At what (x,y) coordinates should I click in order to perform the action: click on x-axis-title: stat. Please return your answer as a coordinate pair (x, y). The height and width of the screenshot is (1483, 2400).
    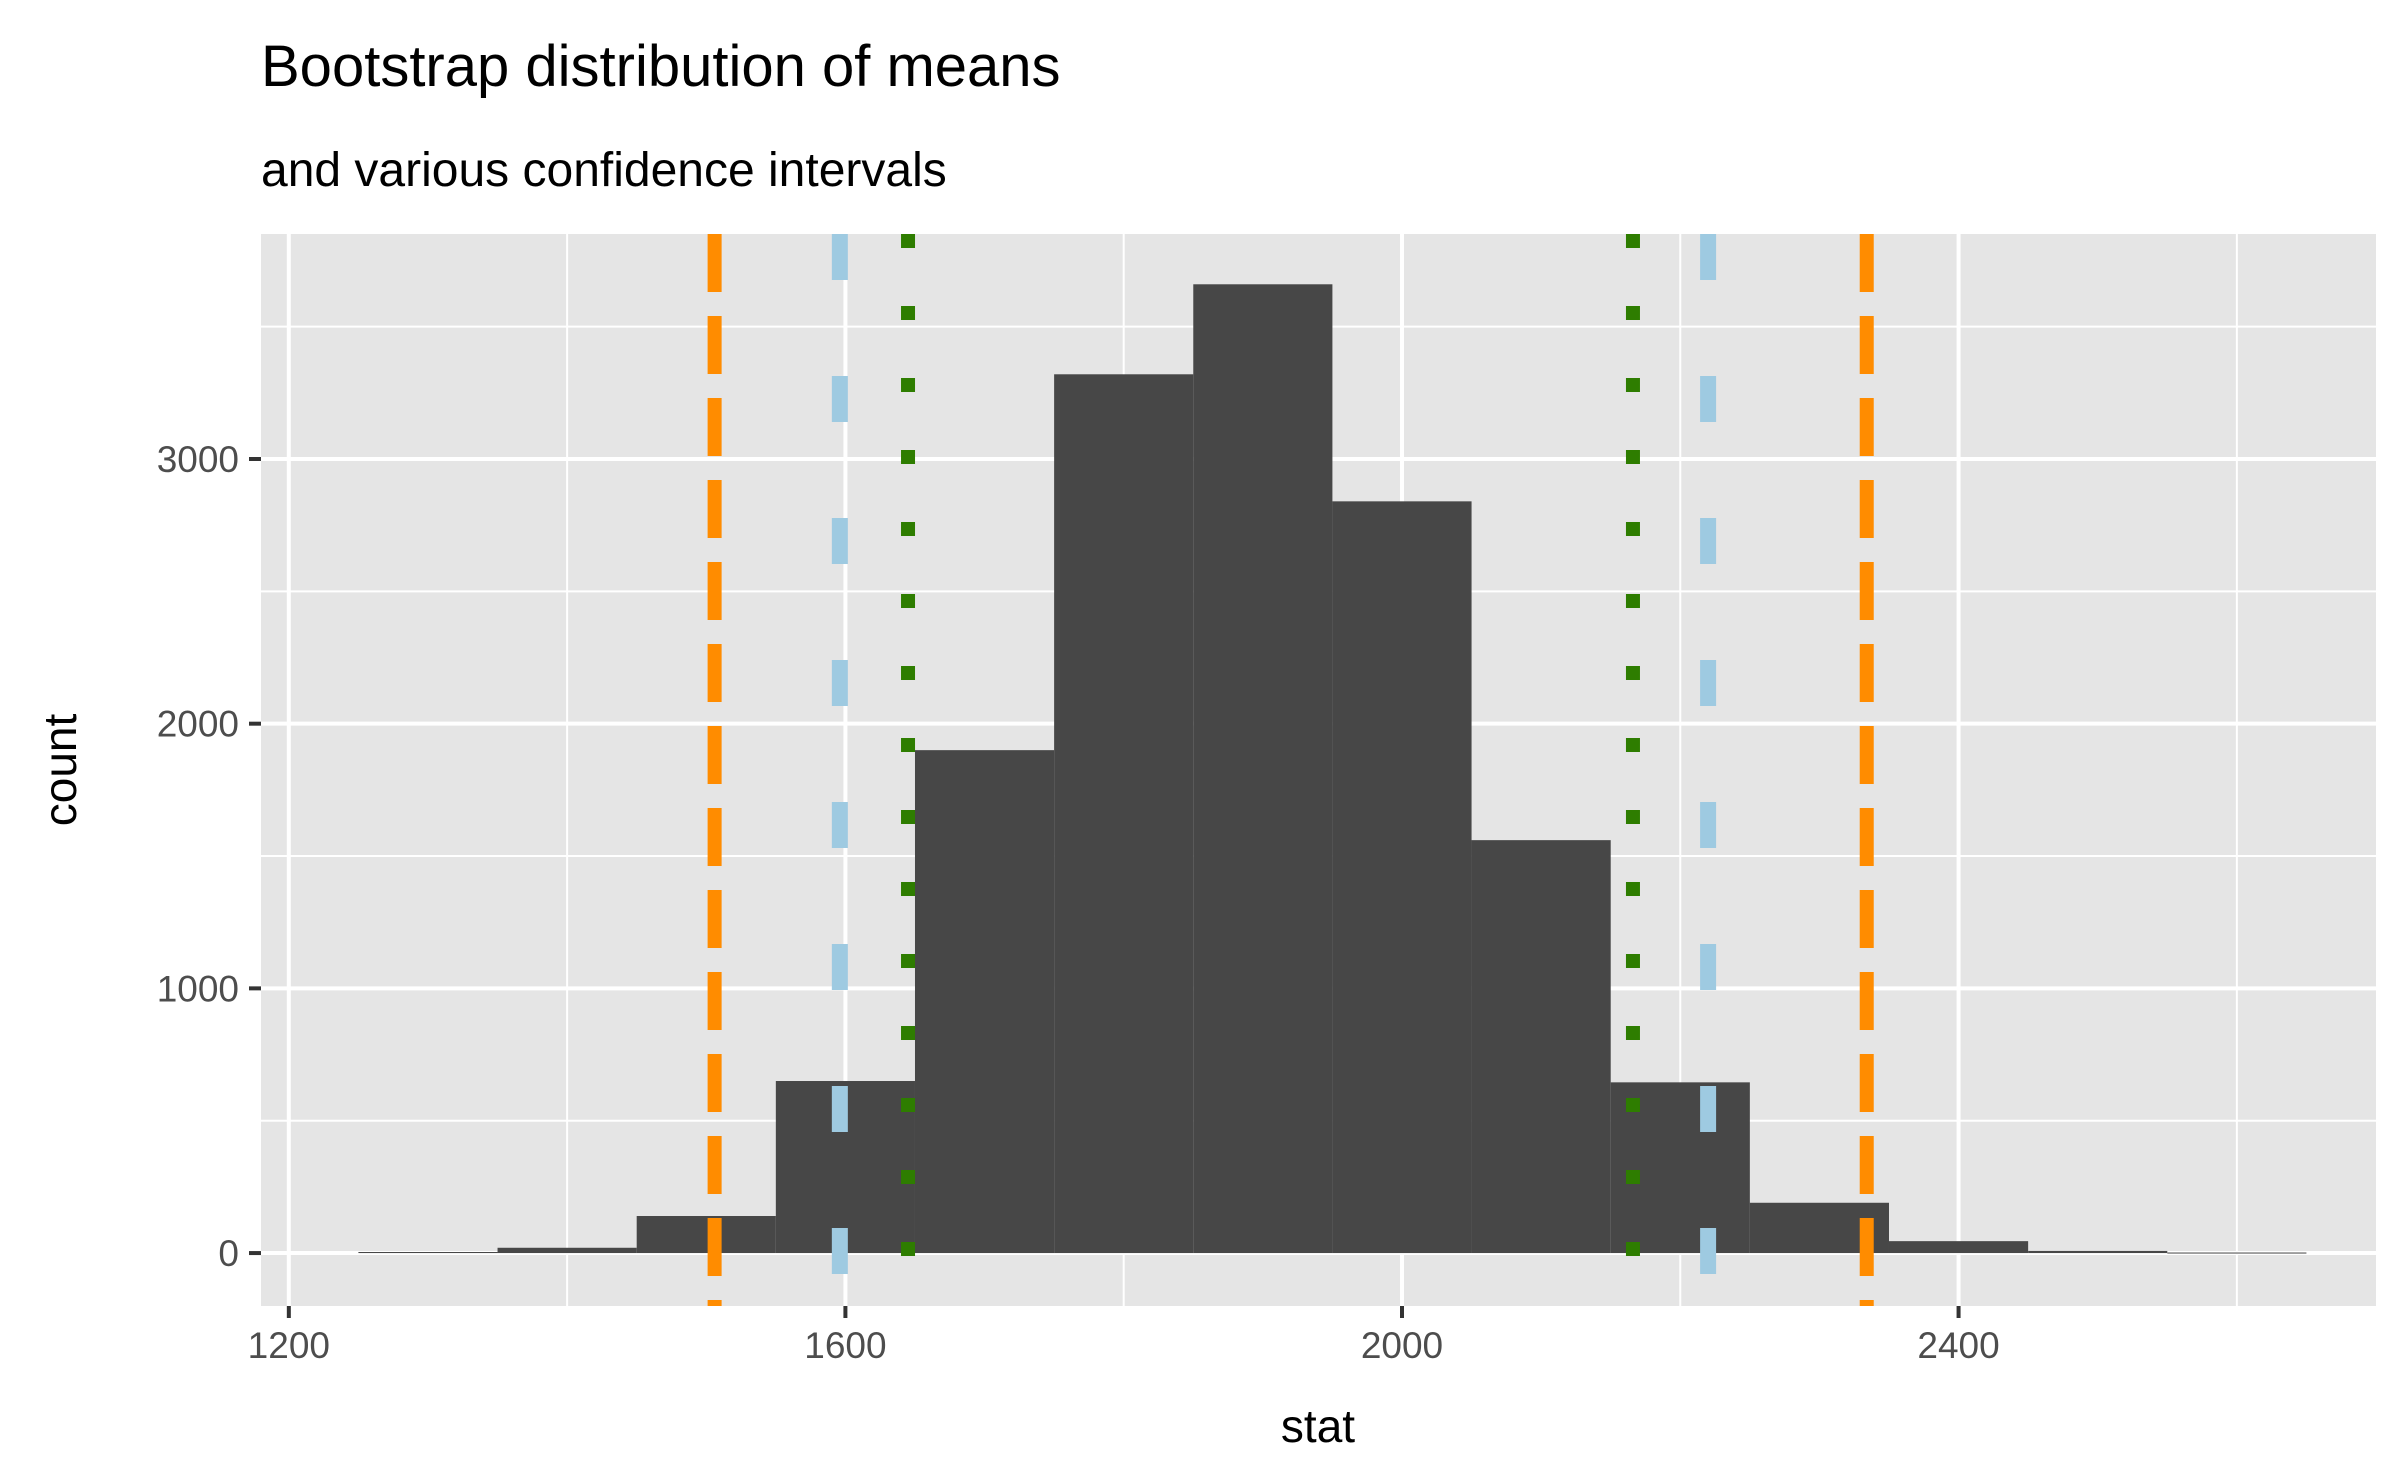
    Looking at the image, I should click on (1318, 1426).